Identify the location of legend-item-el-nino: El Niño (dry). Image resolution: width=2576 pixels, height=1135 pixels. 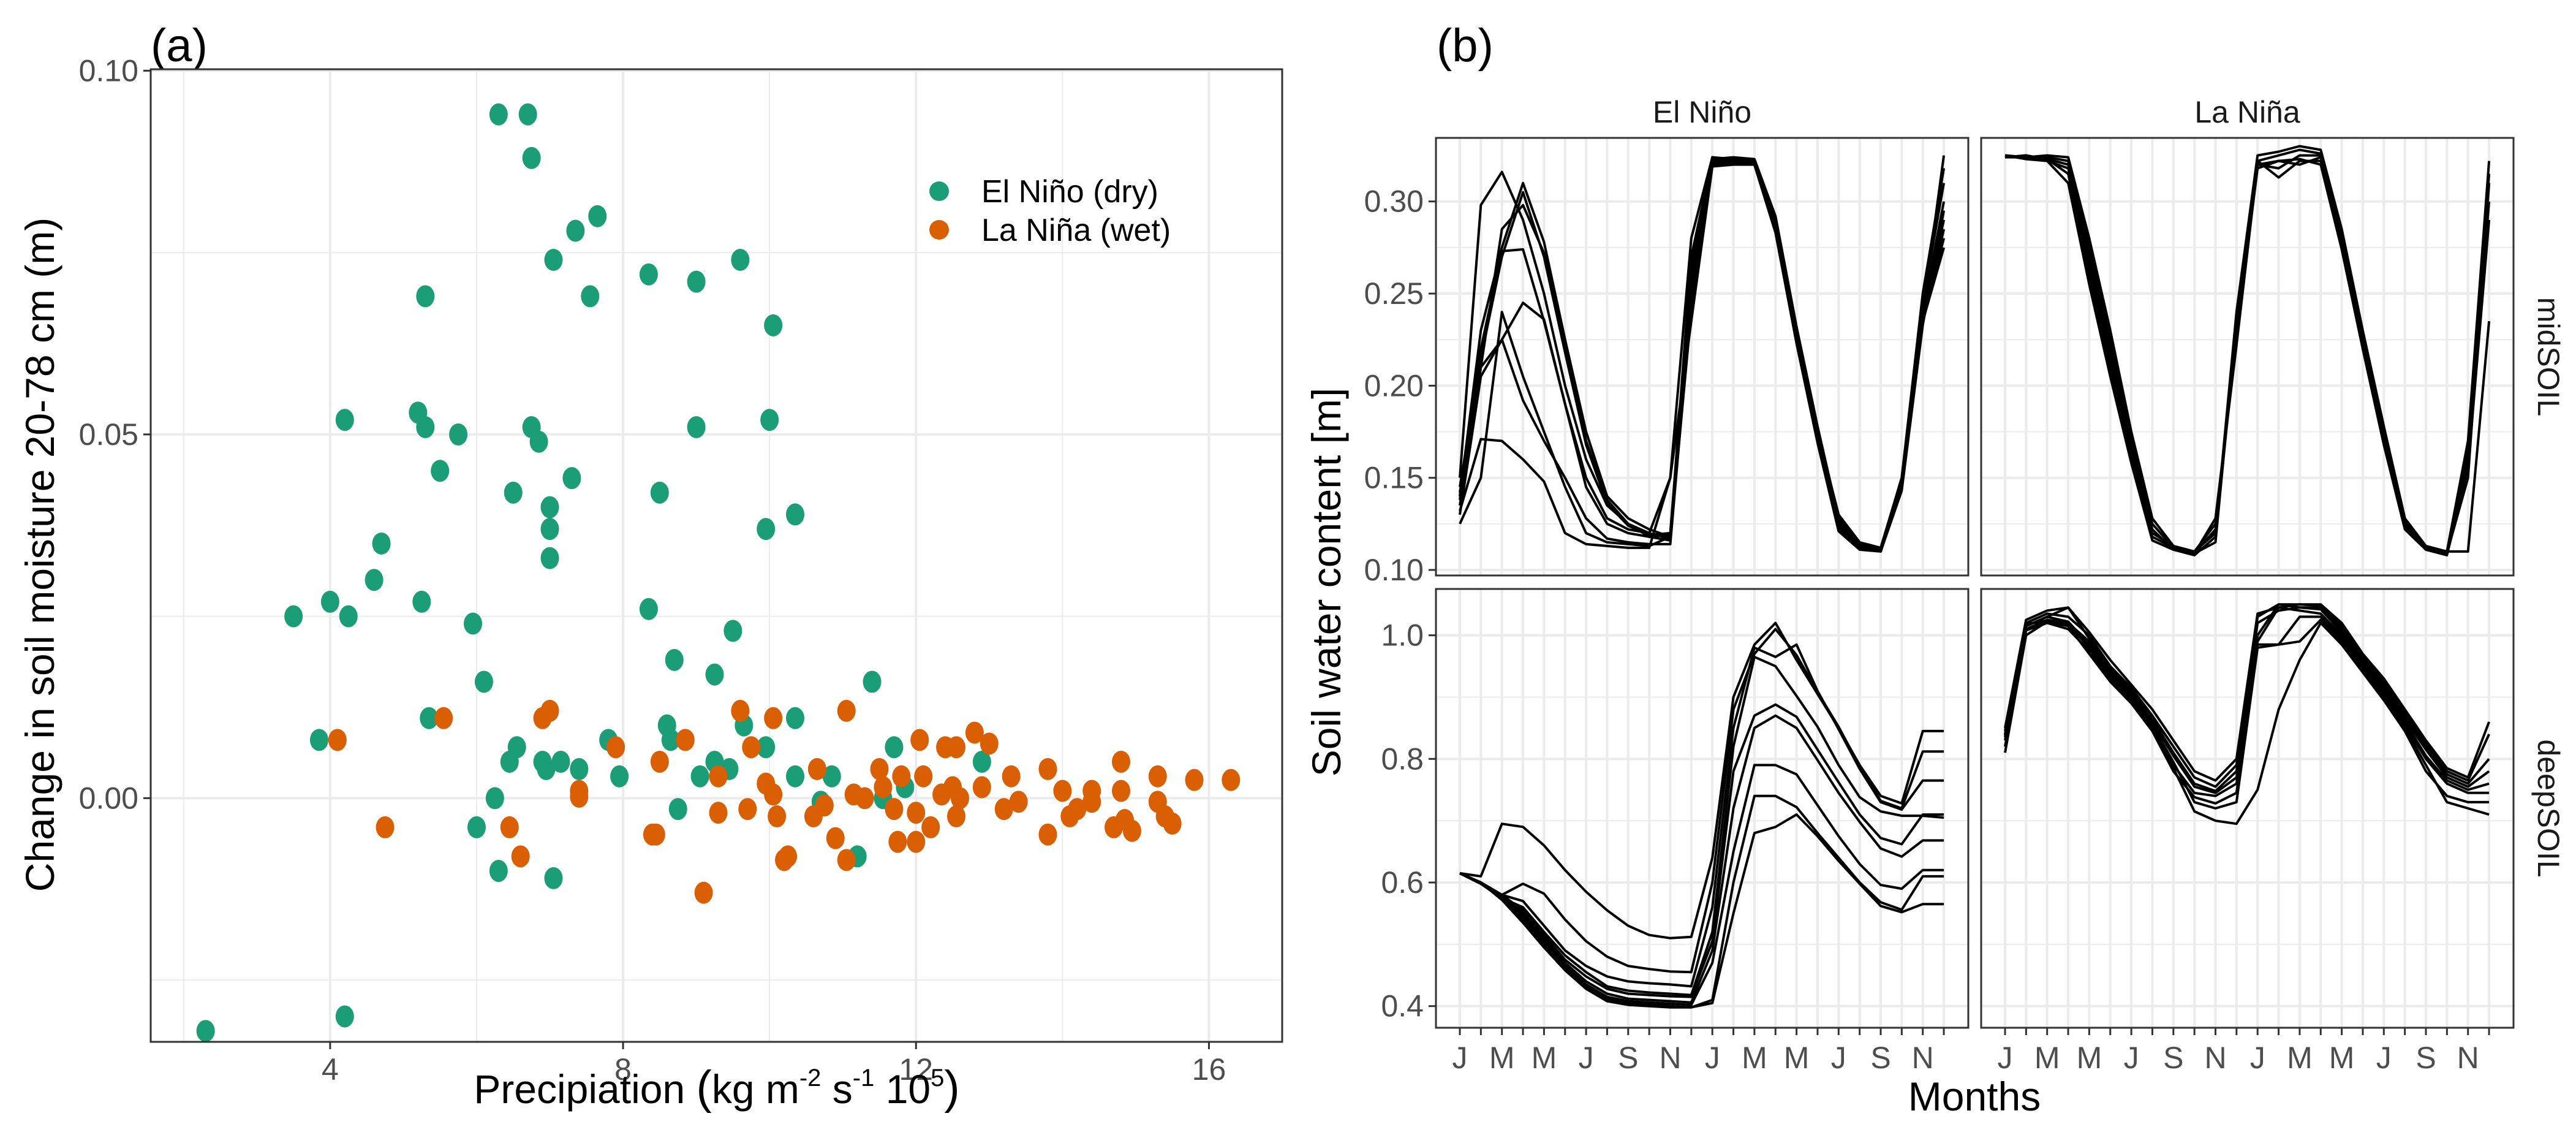
(1043, 192).